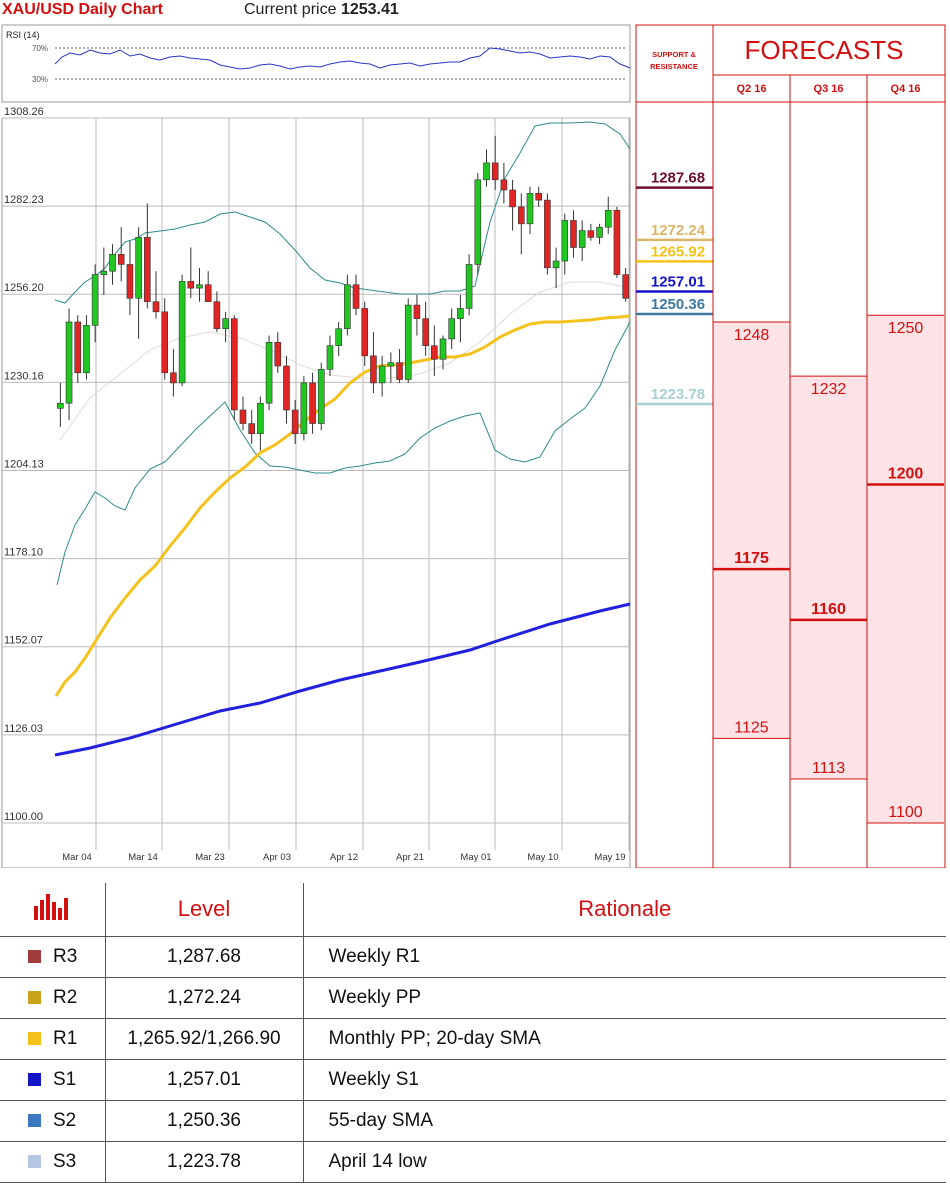 Image resolution: width=950 pixels, height=1187 pixels. What do you see at coordinates (65, 1038) in the screenshot?
I see `row-code: R1` at bounding box center [65, 1038].